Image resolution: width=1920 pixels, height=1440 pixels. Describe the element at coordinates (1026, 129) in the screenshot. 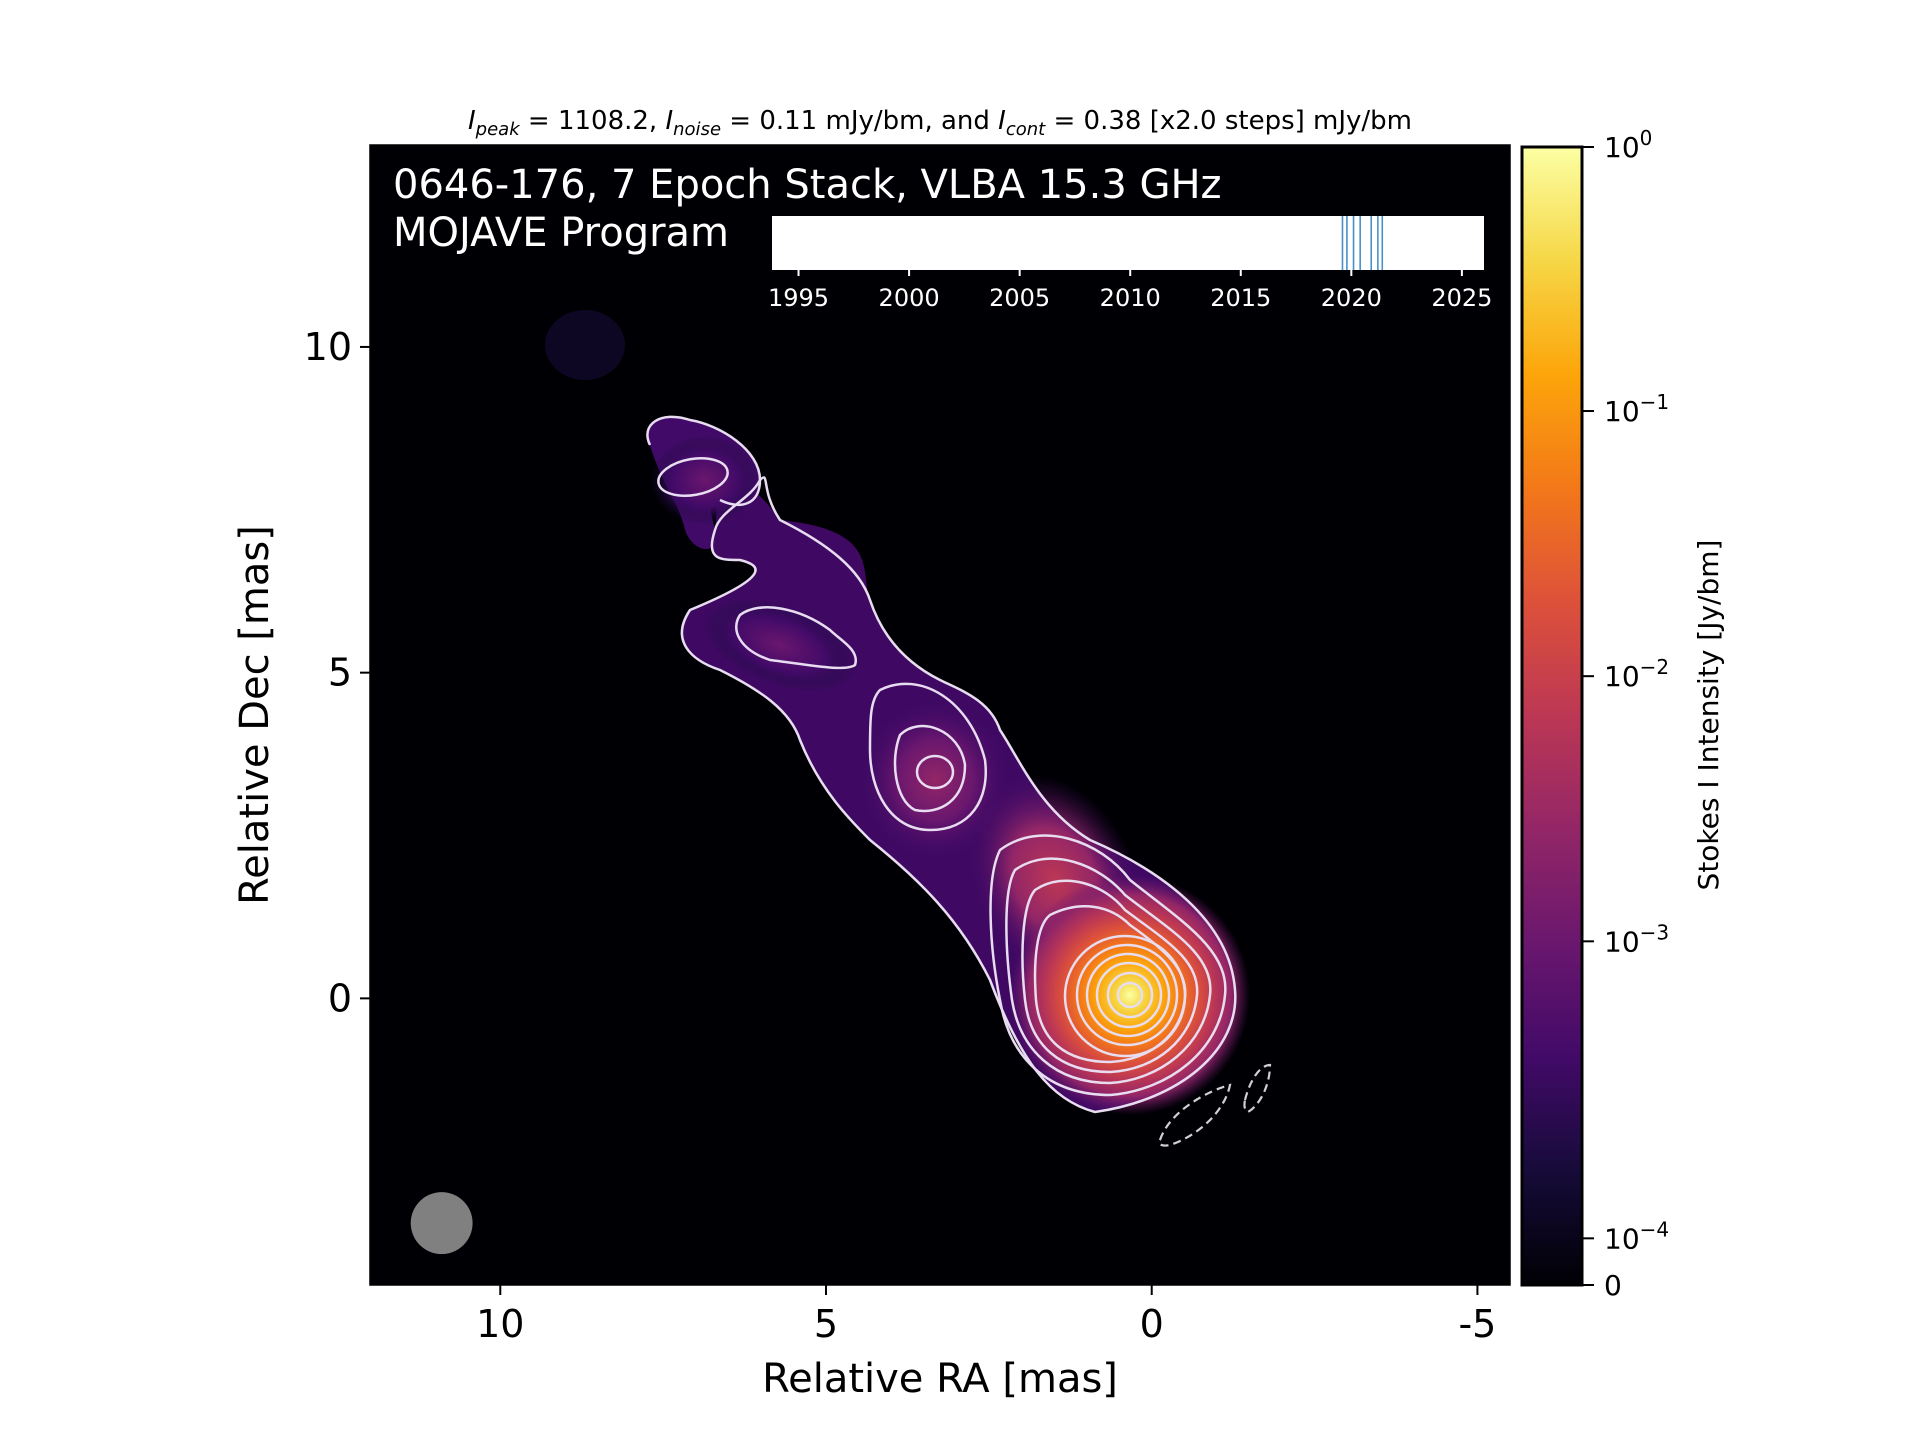

I see `title-sub-cont: cont` at that location.